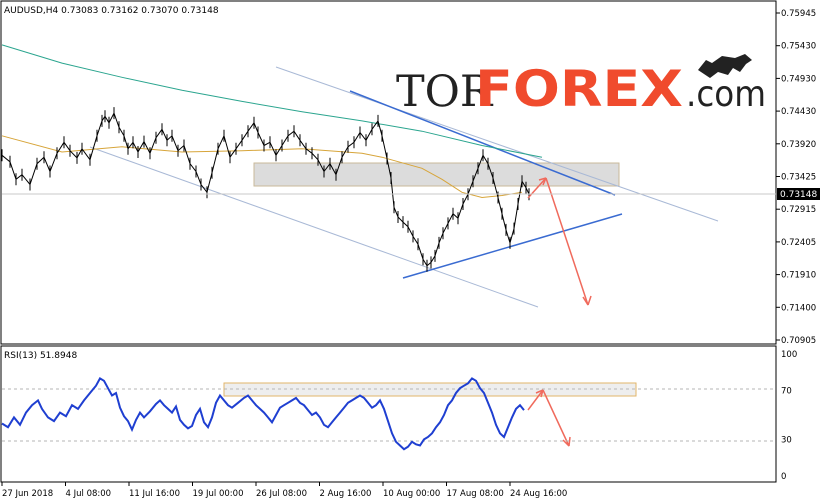 The width and height of the screenshot is (820, 503). What do you see at coordinates (798, 145) in the screenshot?
I see `price-tick-label: 0.73920` at bounding box center [798, 145].